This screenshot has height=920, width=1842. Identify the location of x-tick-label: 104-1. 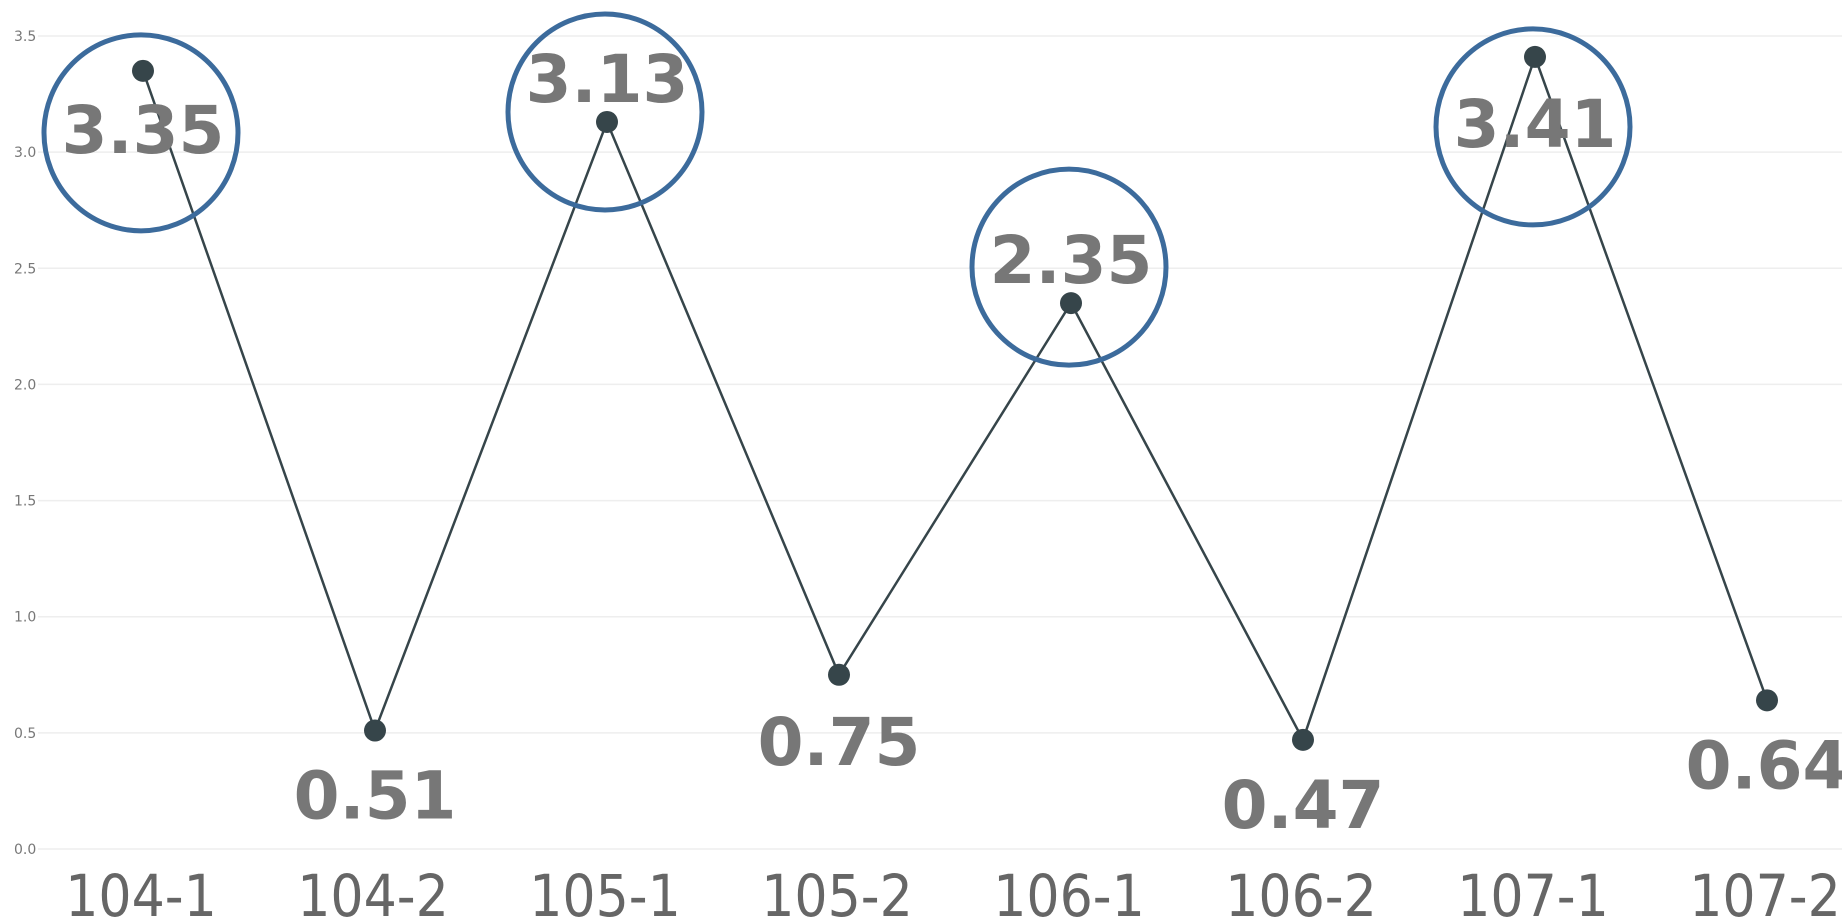
(141, 891).